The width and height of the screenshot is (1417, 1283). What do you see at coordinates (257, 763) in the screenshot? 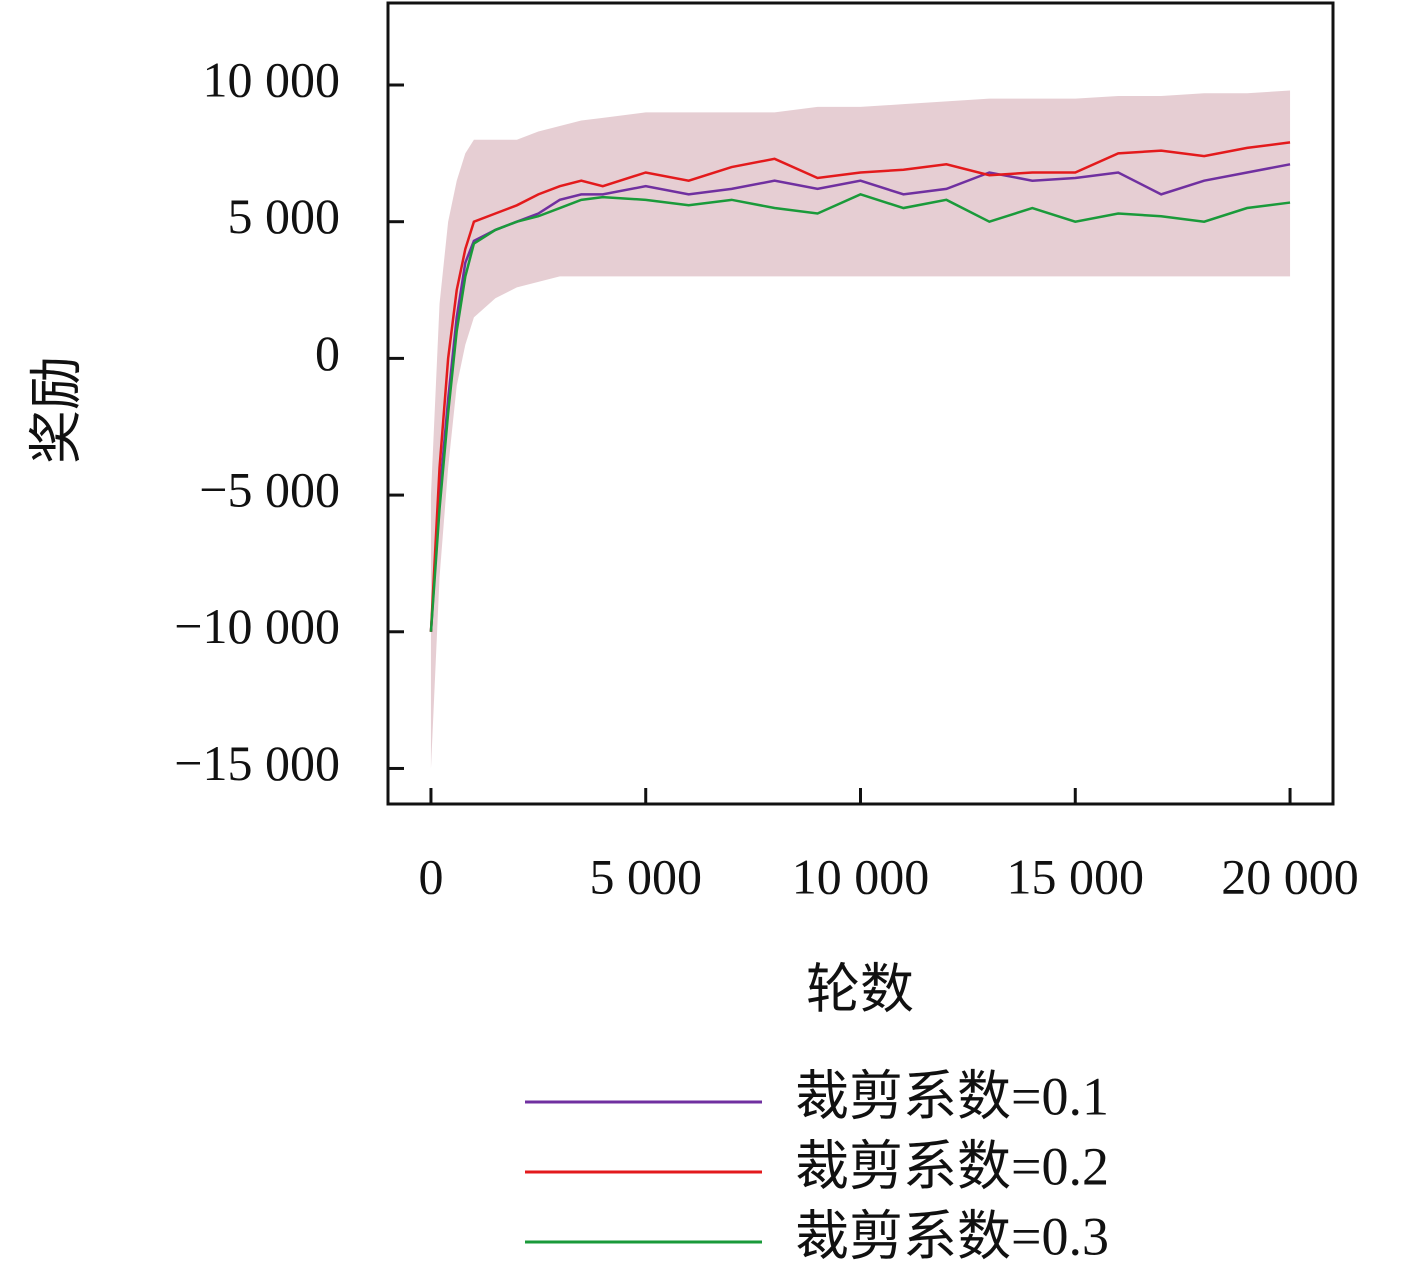
I see `y-tick-label: −15 000` at bounding box center [257, 763].